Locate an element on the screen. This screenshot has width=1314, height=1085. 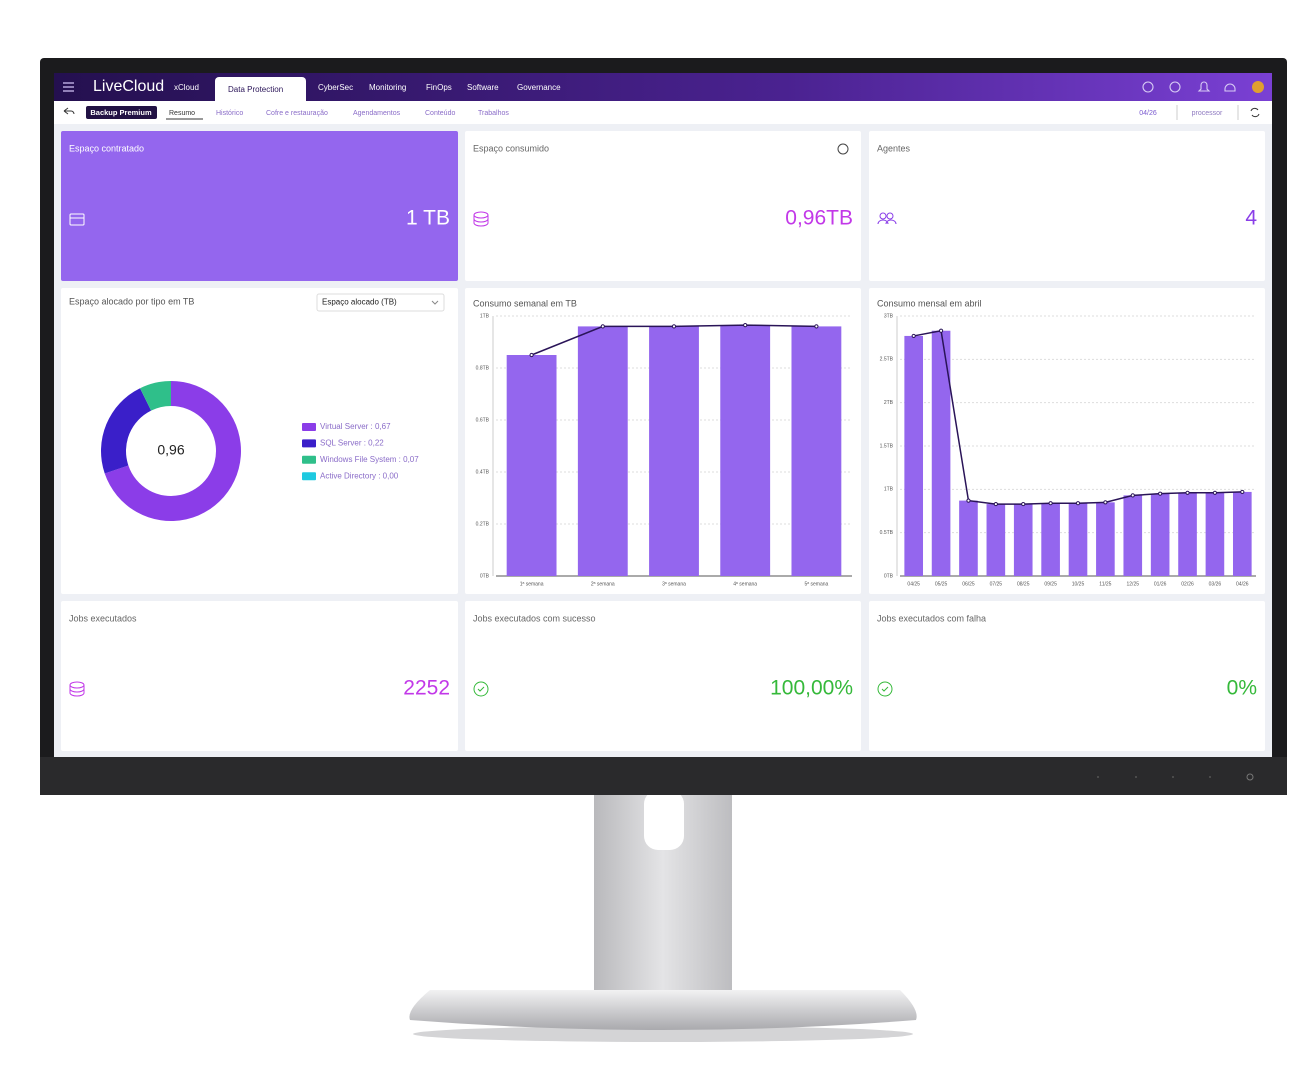
nav-item: Governance is located at coordinates (539, 87).